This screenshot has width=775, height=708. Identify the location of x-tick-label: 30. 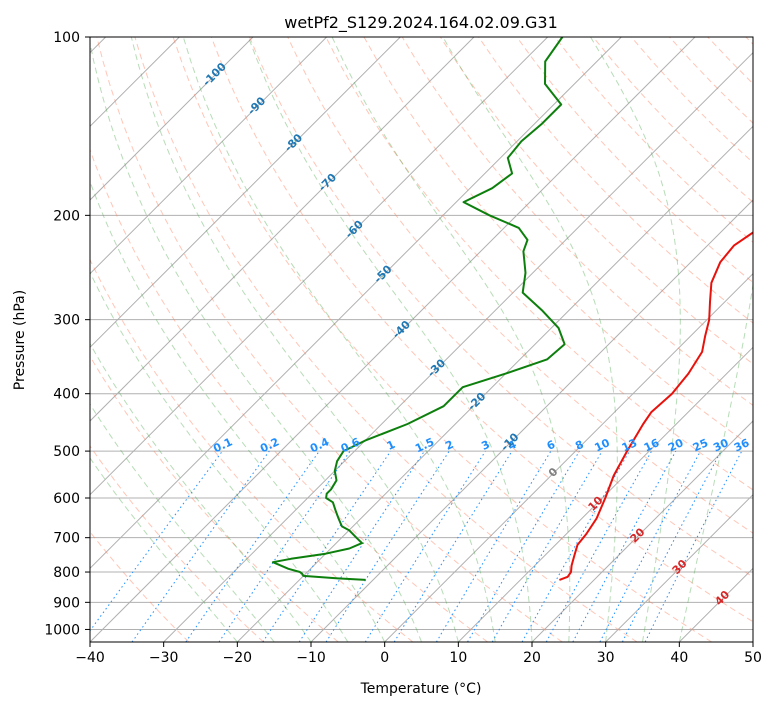
(606, 658).